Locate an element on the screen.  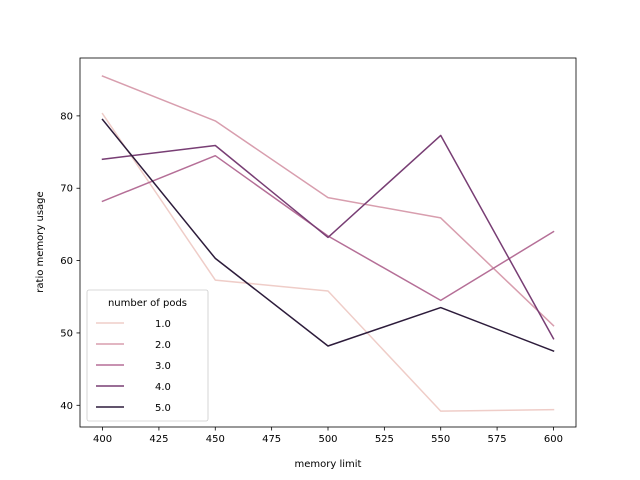
y-tick-label: 50 is located at coordinates (66, 333).